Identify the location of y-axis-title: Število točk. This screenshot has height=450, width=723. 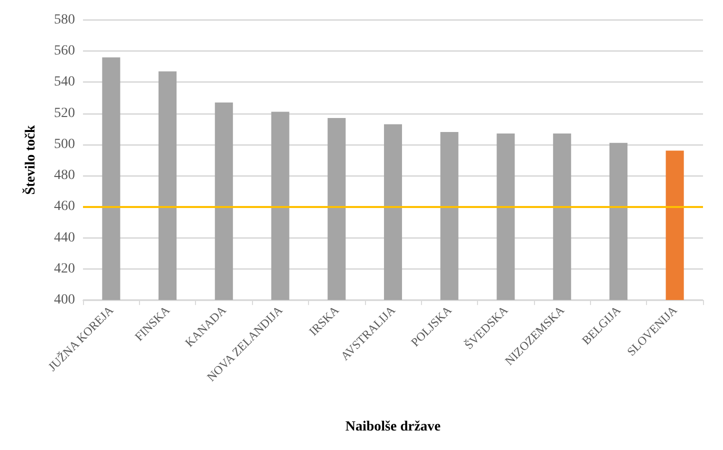
(30, 159).